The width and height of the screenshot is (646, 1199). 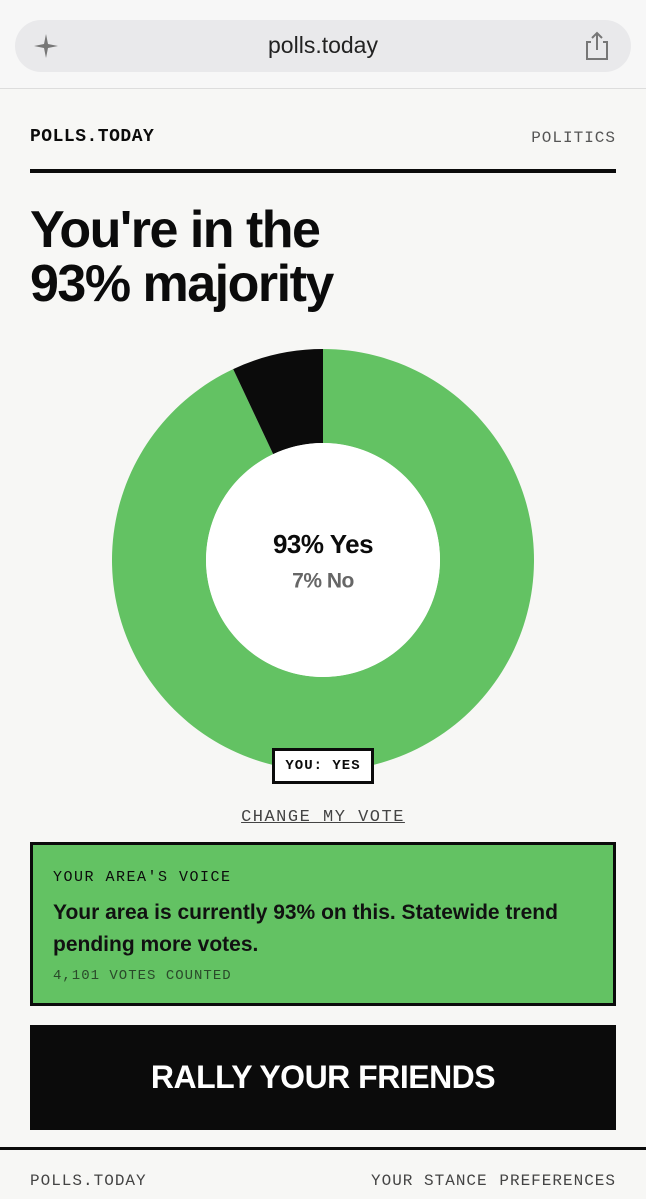 What do you see at coordinates (429, 1181) in the screenshot?
I see `footer-link: YOUR STANCE` at bounding box center [429, 1181].